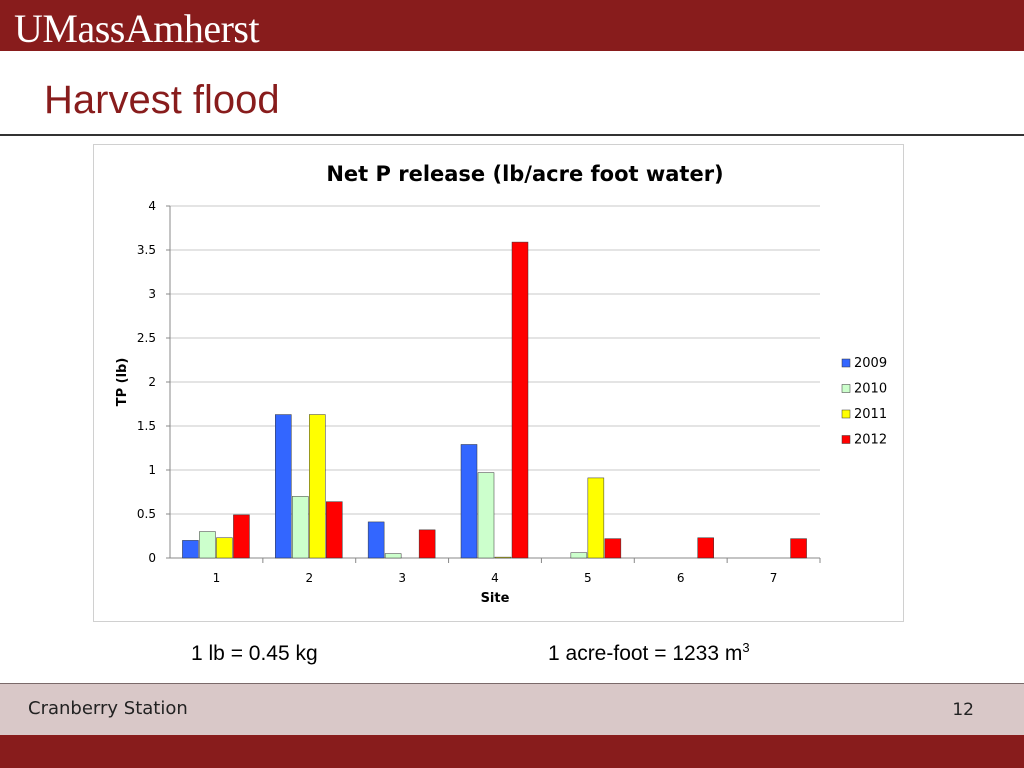 Image resolution: width=1024 pixels, height=768 pixels. What do you see at coordinates (512, 709) in the screenshot?
I see `footer-band` at bounding box center [512, 709].